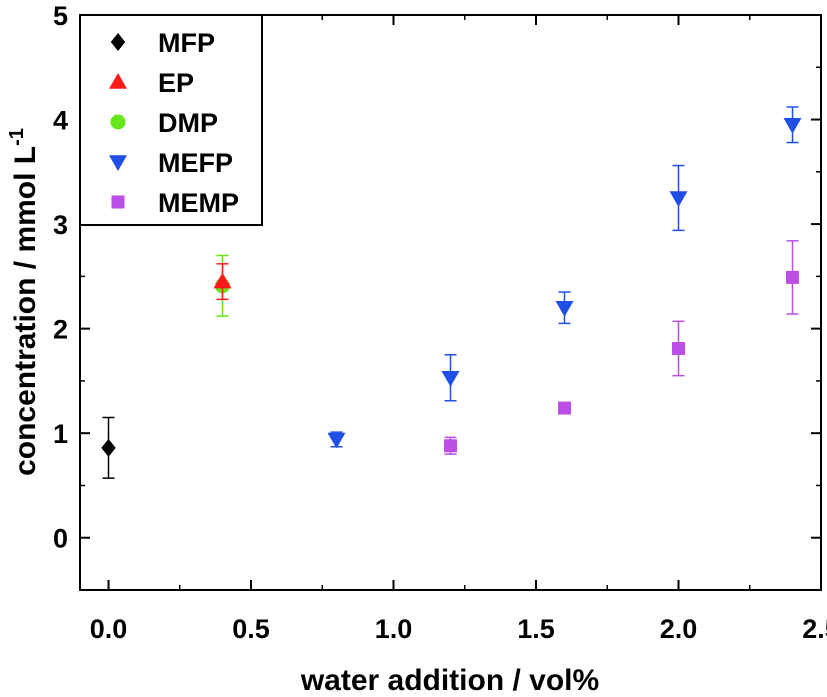 The image size is (827, 697). I want to click on x-tick-label: 1.5, so click(536, 629).